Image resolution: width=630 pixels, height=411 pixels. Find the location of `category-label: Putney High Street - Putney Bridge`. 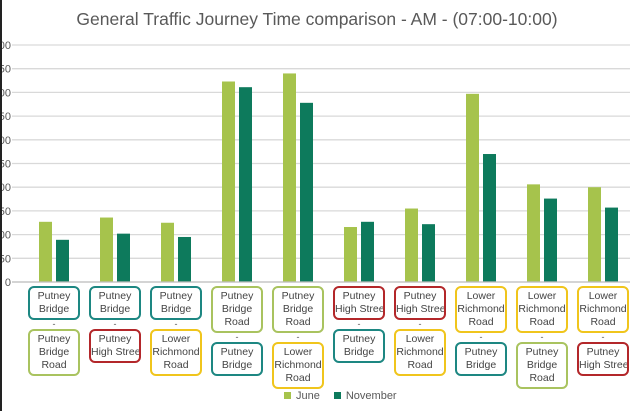

category-label: Putney High Street - Putney Bridge is located at coordinates (359, 324).